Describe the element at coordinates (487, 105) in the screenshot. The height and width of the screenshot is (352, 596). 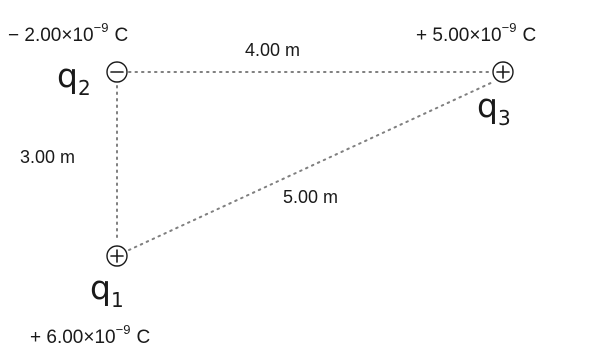
I see `q3-symbol: q` at that location.